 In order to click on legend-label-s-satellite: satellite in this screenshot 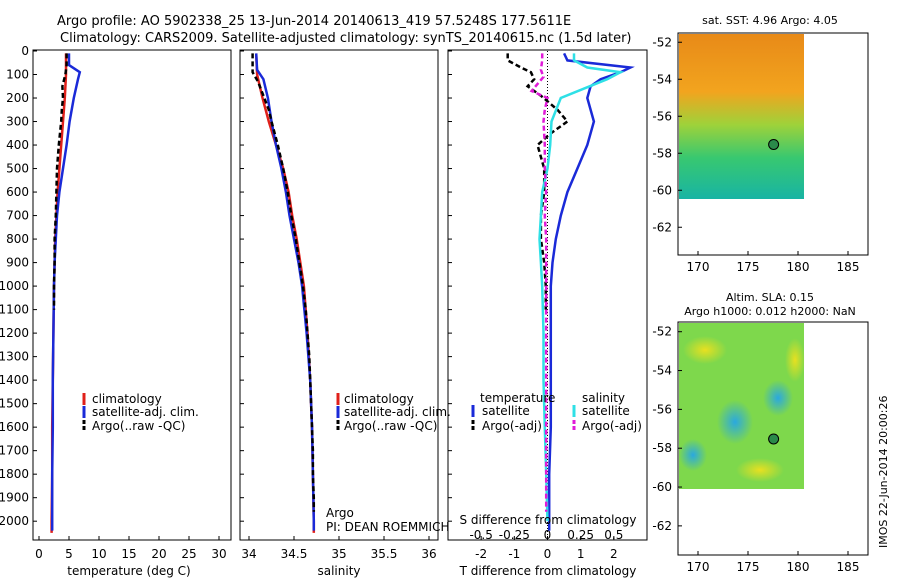, I will do `click(606, 411)`.